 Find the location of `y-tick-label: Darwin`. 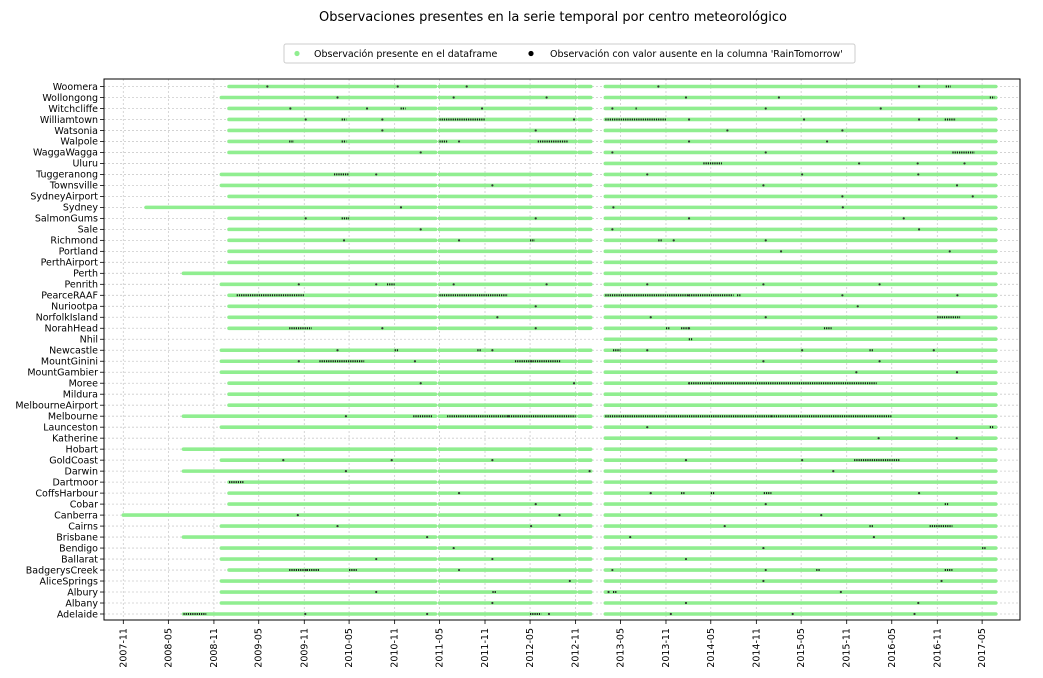

y-tick-label: Darwin is located at coordinates (81, 471).